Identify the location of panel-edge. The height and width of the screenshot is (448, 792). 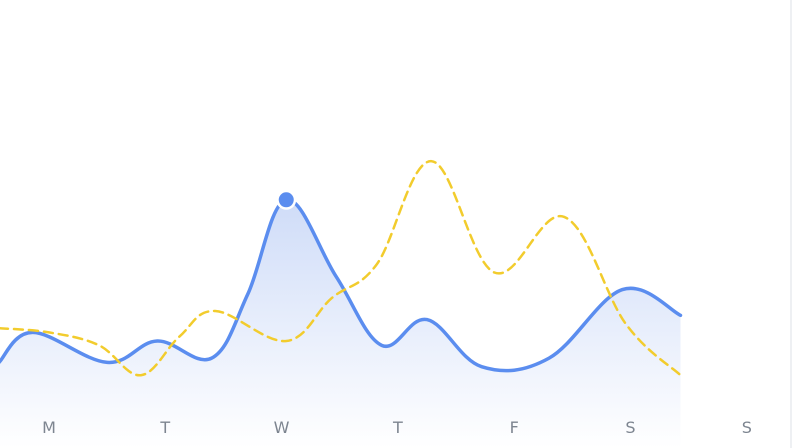
(791, 224).